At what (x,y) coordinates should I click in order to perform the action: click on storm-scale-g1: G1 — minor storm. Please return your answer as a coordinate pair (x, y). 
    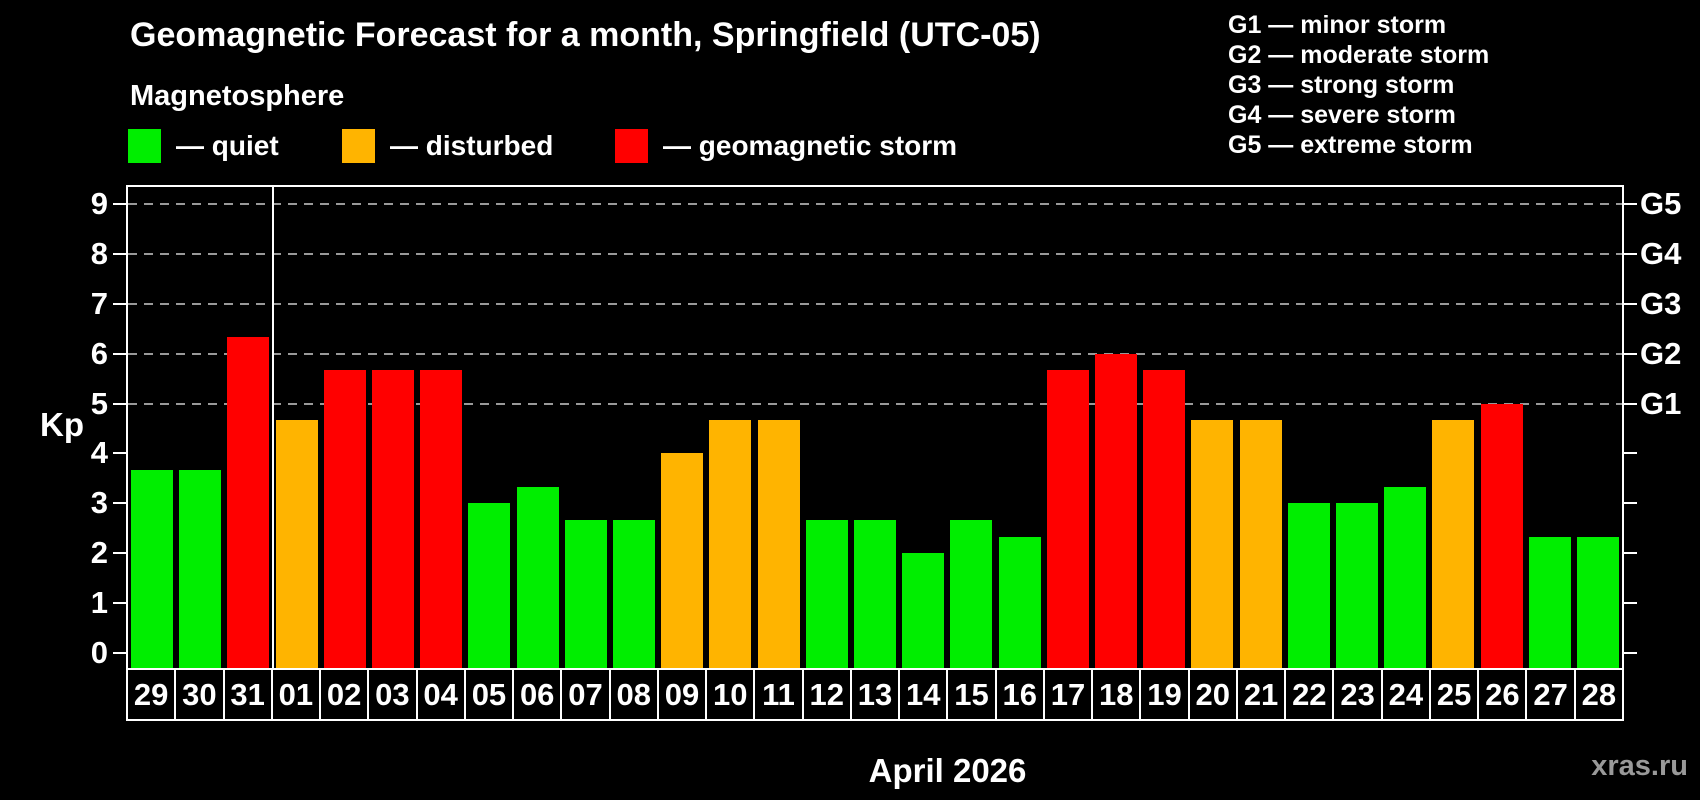
    Looking at the image, I should click on (1337, 25).